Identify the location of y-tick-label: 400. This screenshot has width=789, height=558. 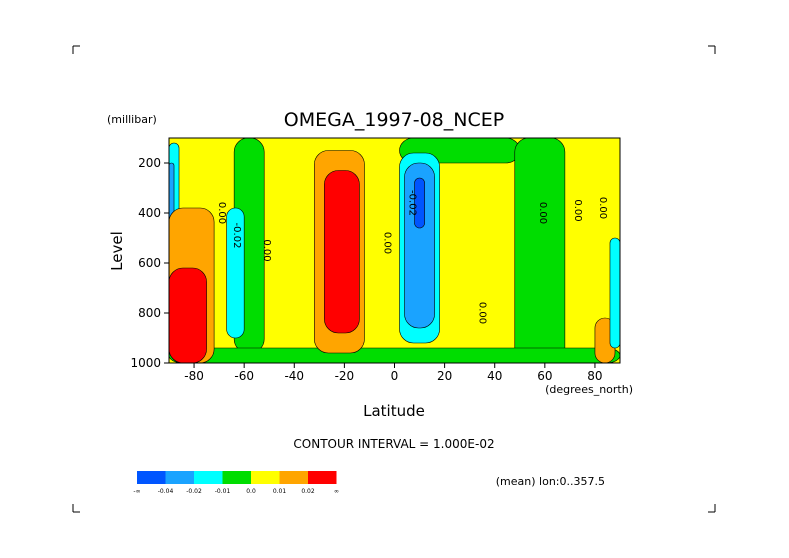
(149, 213).